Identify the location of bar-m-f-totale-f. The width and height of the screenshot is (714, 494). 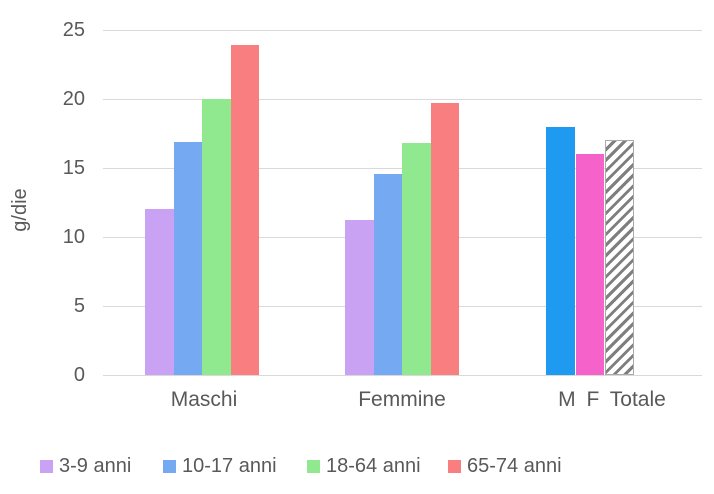
(589, 264).